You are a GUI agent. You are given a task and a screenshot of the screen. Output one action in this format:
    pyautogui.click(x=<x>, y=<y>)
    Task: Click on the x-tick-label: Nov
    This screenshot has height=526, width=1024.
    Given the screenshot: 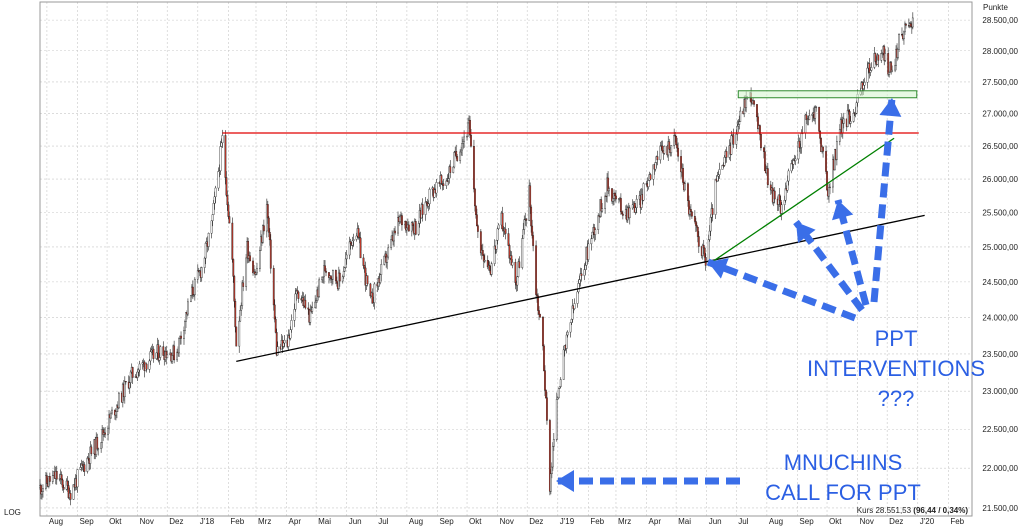 What is the action you would take?
    pyautogui.click(x=507, y=521)
    